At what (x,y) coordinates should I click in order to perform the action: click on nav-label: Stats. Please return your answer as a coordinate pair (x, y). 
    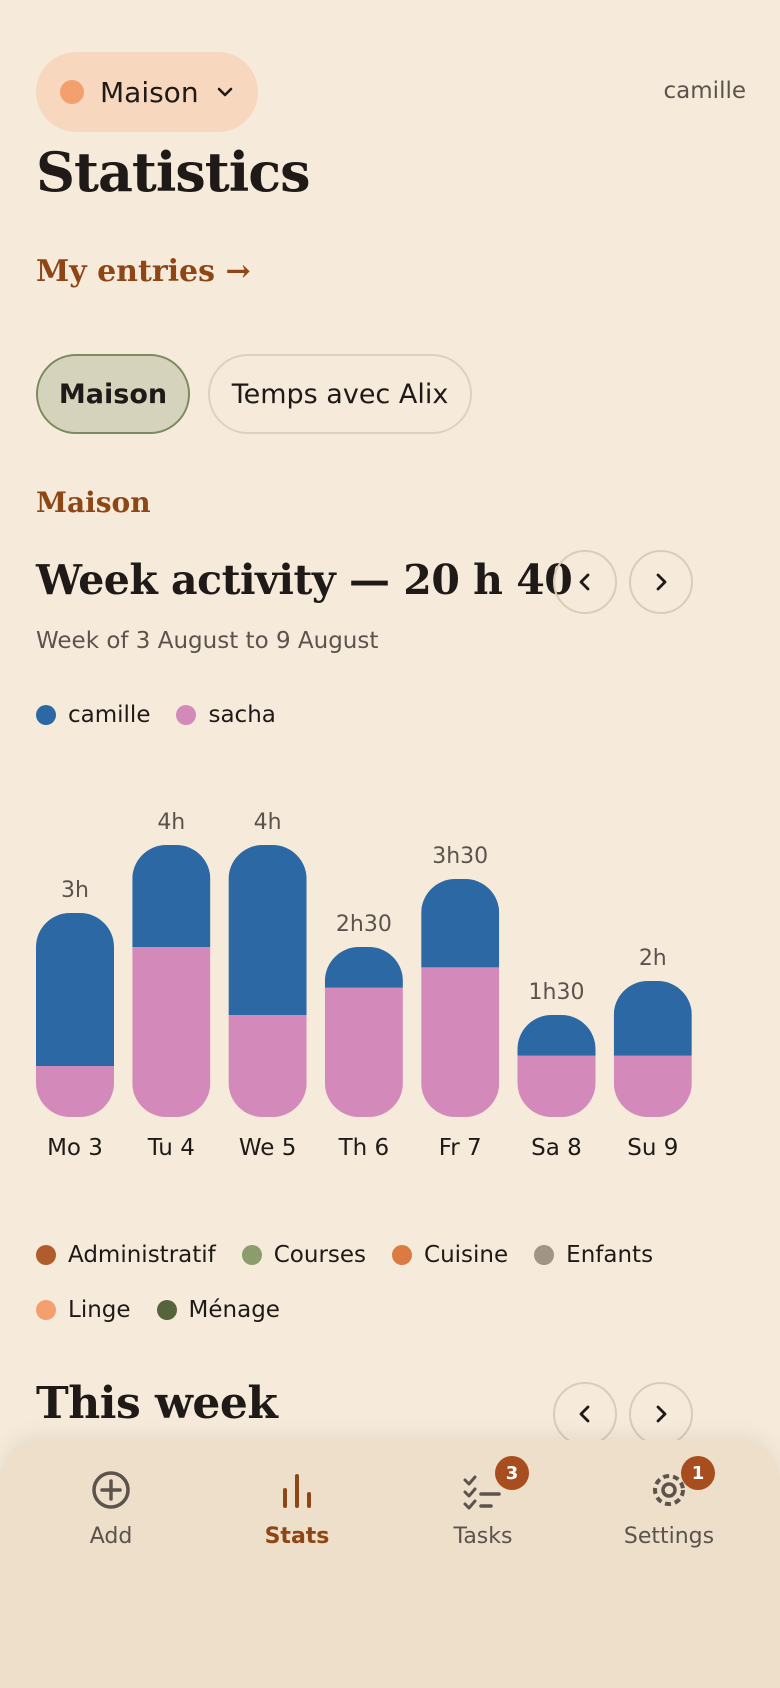
    Looking at the image, I should click on (297, 1536).